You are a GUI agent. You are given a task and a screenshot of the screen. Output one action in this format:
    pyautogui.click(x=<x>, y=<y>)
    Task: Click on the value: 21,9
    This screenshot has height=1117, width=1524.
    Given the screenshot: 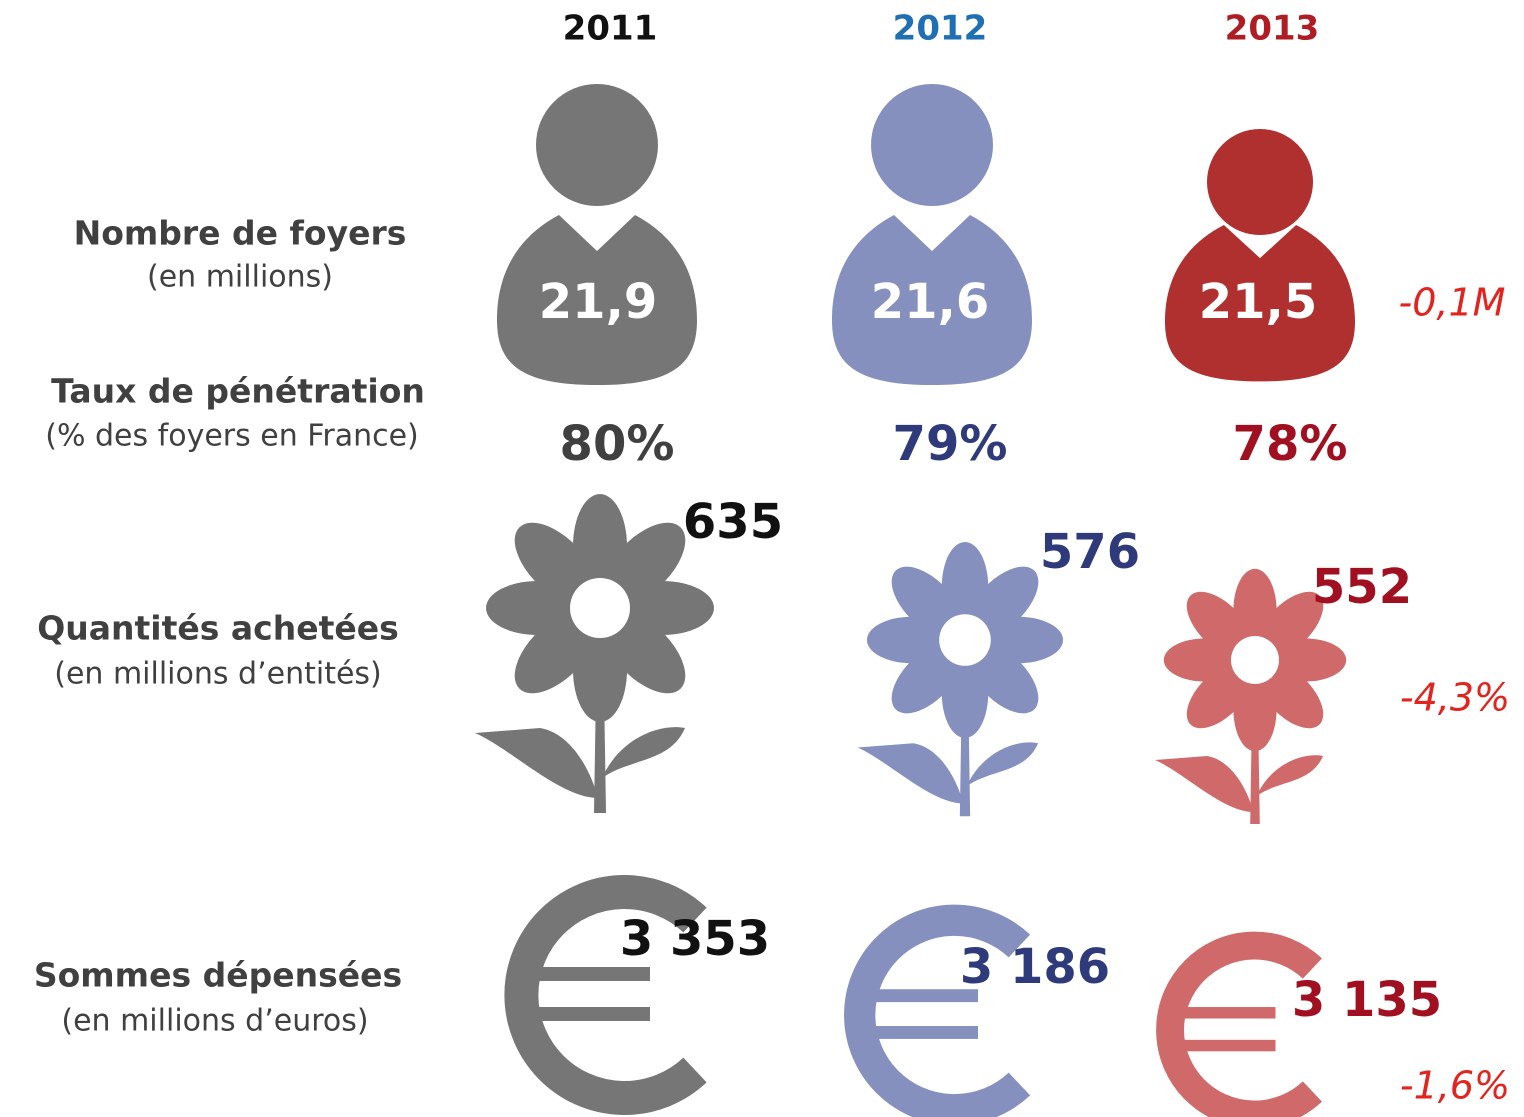 What is the action you would take?
    pyautogui.click(x=598, y=302)
    